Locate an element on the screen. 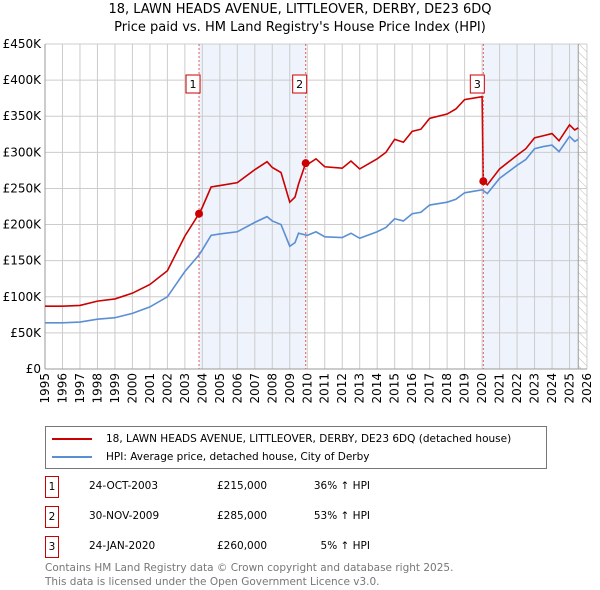 The height and width of the screenshot is (590, 600). x-tick-label: 2019 is located at coordinates (465, 388).